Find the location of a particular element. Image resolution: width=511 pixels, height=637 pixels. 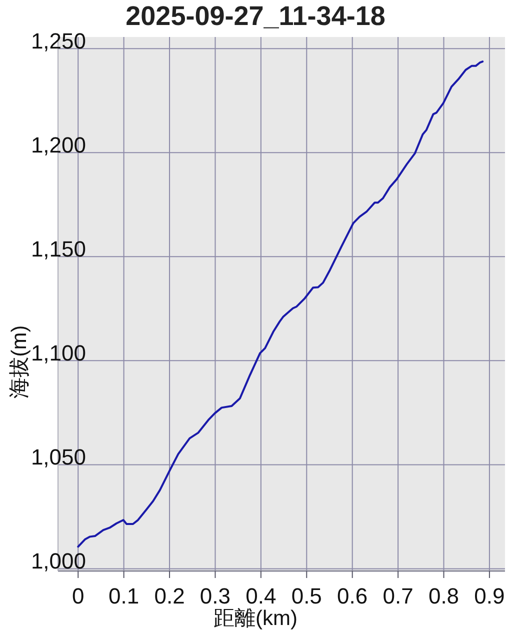

y-tick-label: 1,250 is located at coordinates (58, 41).